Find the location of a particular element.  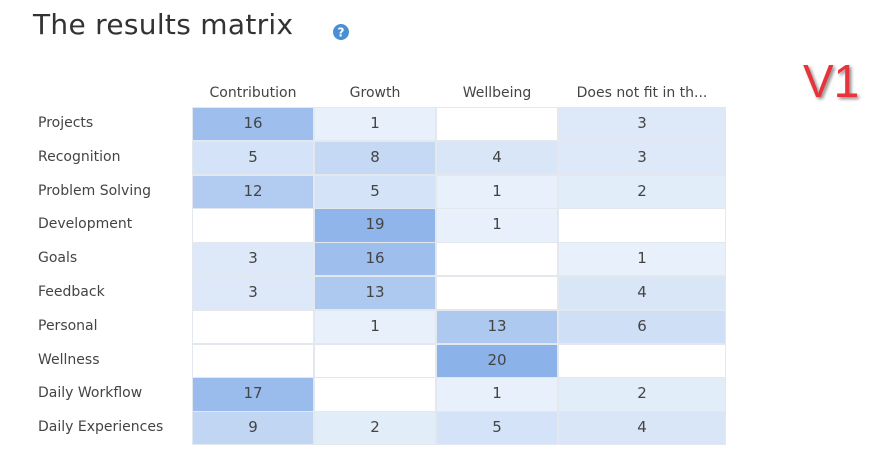

help-icon: ? is located at coordinates (341, 32).